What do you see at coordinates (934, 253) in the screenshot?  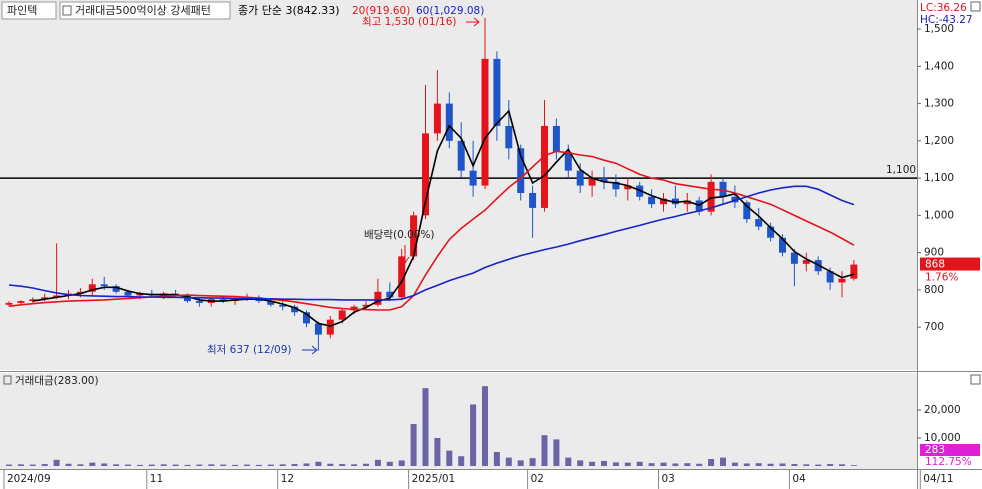 I see `y-tick-label: 900` at bounding box center [934, 253].